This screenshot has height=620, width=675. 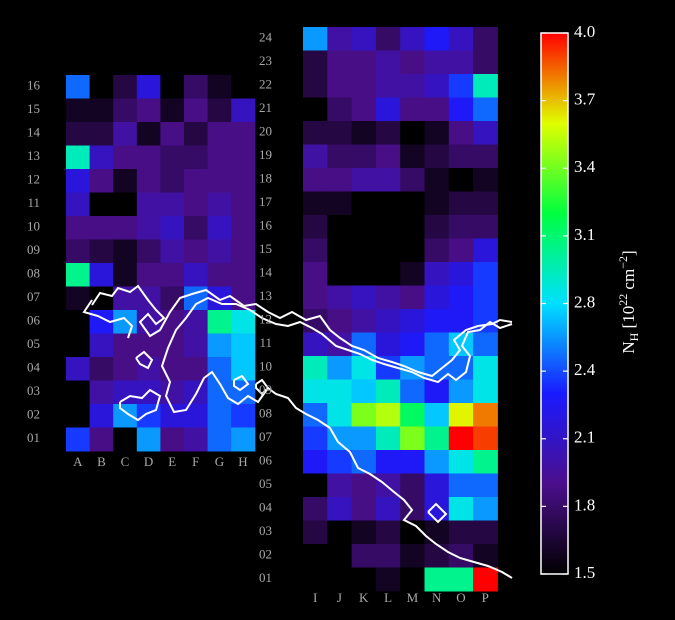 What do you see at coordinates (265, 154) in the screenshot?
I see `row-label: 19` at bounding box center [265, 154].